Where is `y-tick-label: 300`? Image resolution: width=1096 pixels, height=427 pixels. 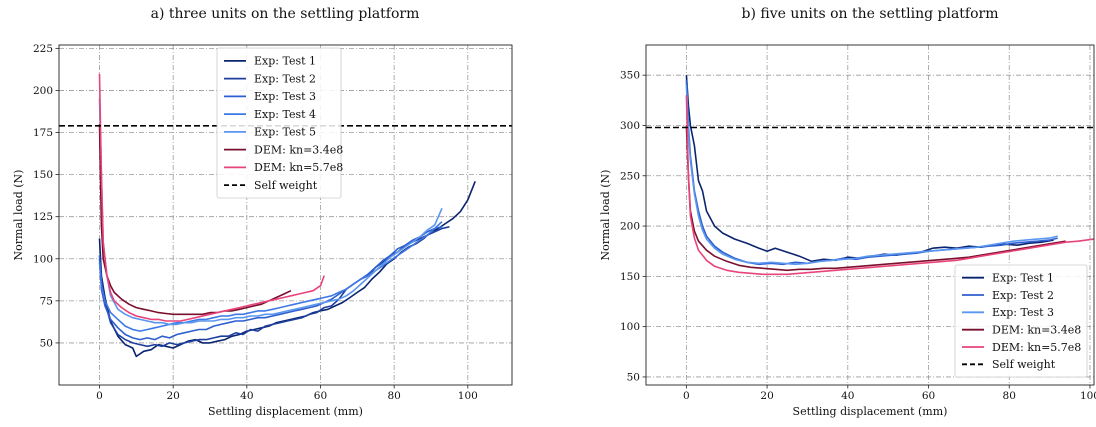 y-tick-label: 300 is located at coordinates (630, 126).